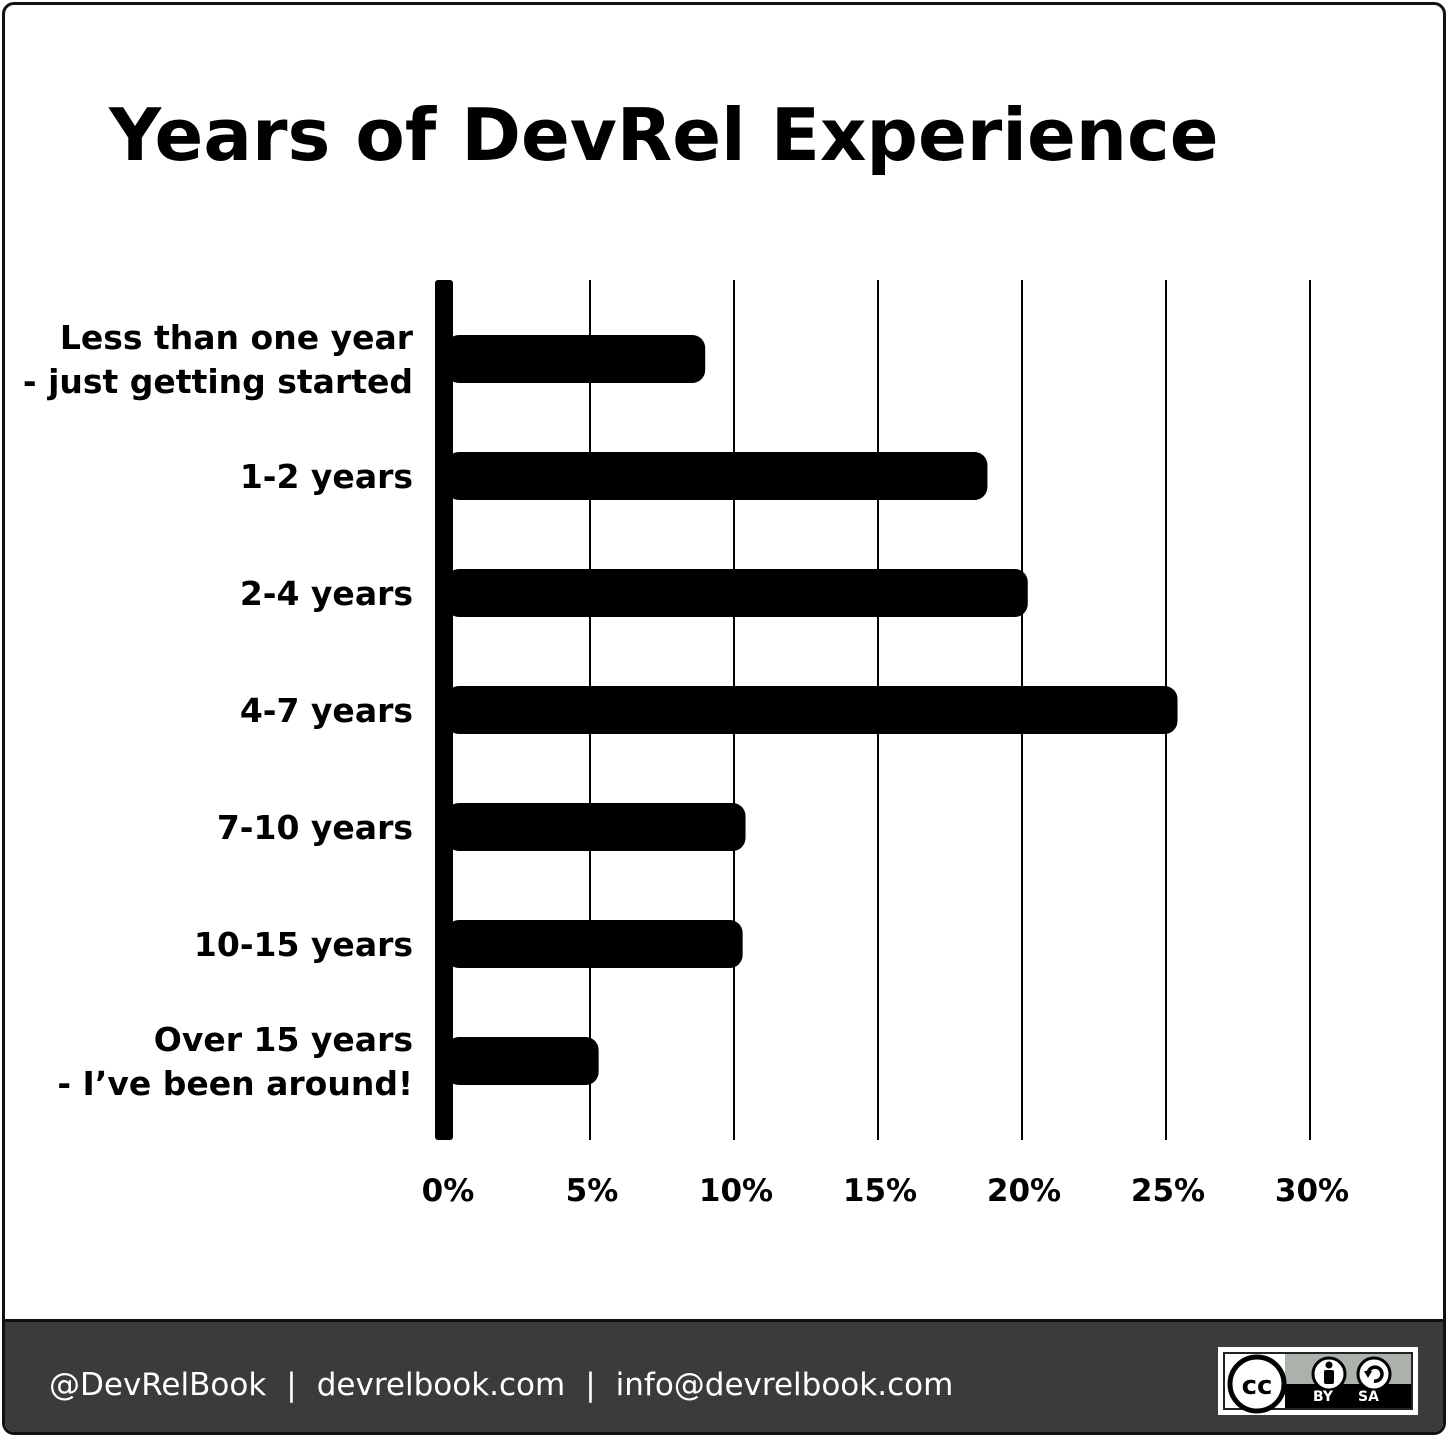 The image size is (1446, 1435). What do you see at coordinates (237, 337) in the screenshot?
I see `category-label: Less than one year` at bounding box center [237, 337].